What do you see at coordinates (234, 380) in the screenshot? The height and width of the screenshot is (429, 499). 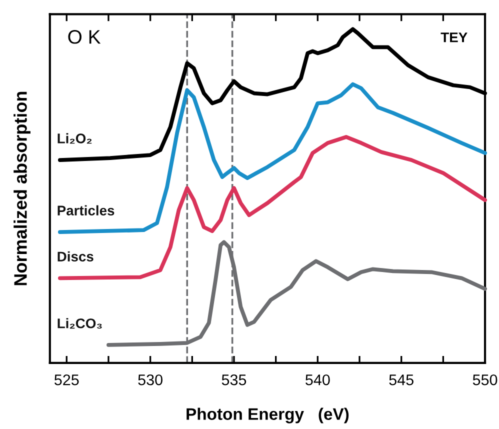 I see `x-tick-label: 535` at bounding box center [234, 380].